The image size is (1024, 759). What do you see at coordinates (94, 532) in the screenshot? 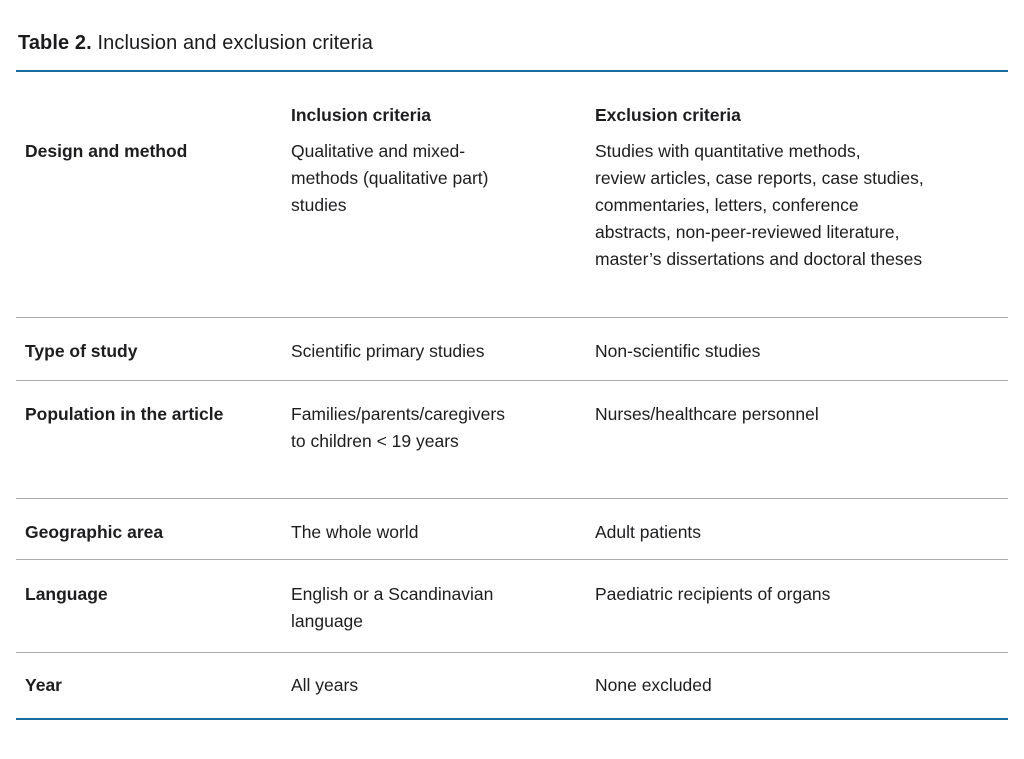
I see `row-label: Geographic area` at bounding box center [94, 532].